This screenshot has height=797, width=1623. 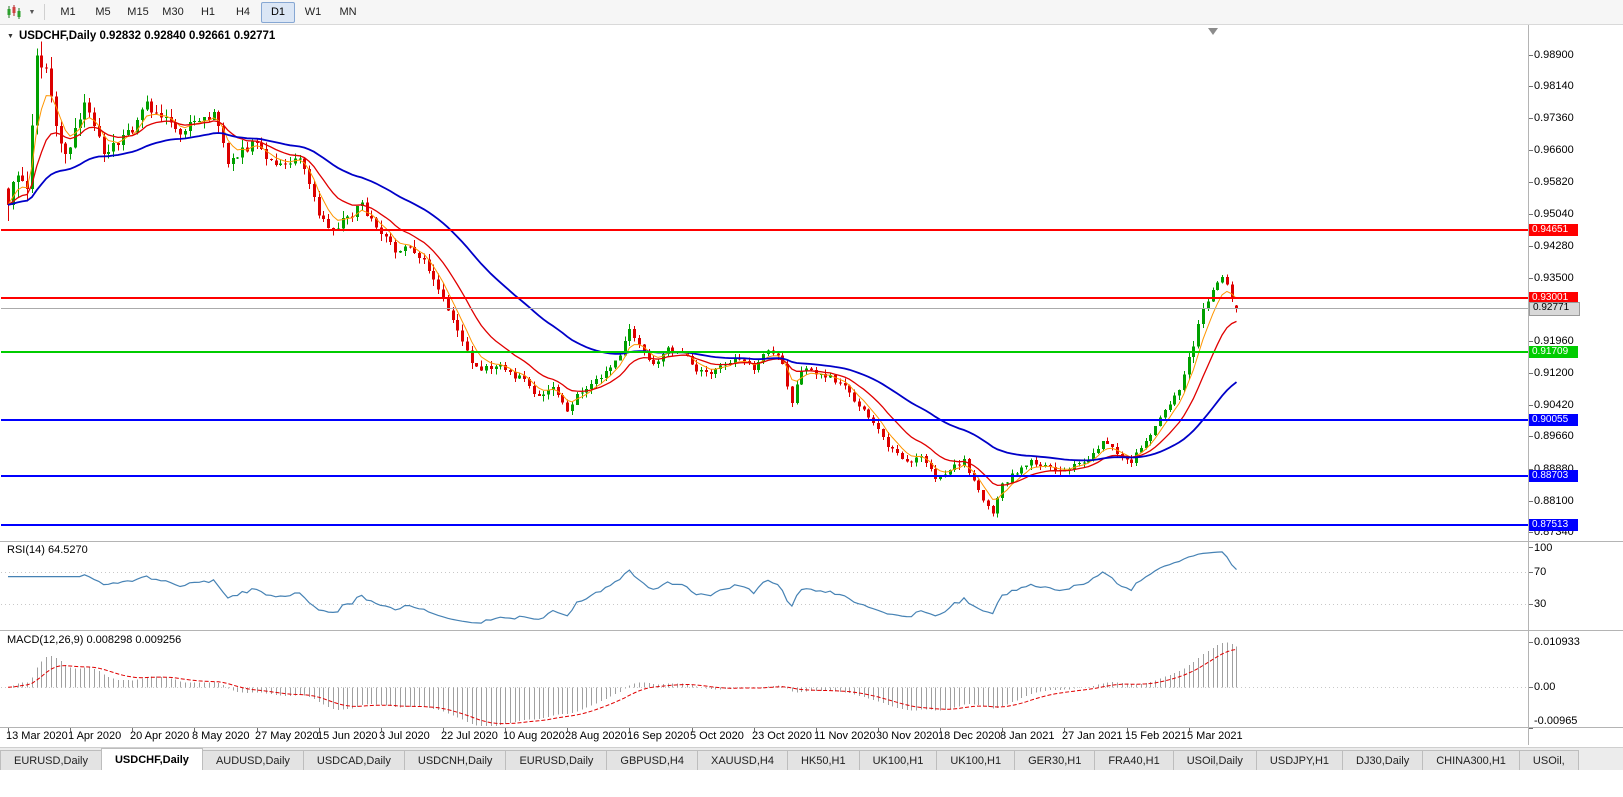 What do you see at coordinates (1554, 436) in the screenshot?
I see `price-axis-tick: 0.89660` at bounding box center [1554, 436].